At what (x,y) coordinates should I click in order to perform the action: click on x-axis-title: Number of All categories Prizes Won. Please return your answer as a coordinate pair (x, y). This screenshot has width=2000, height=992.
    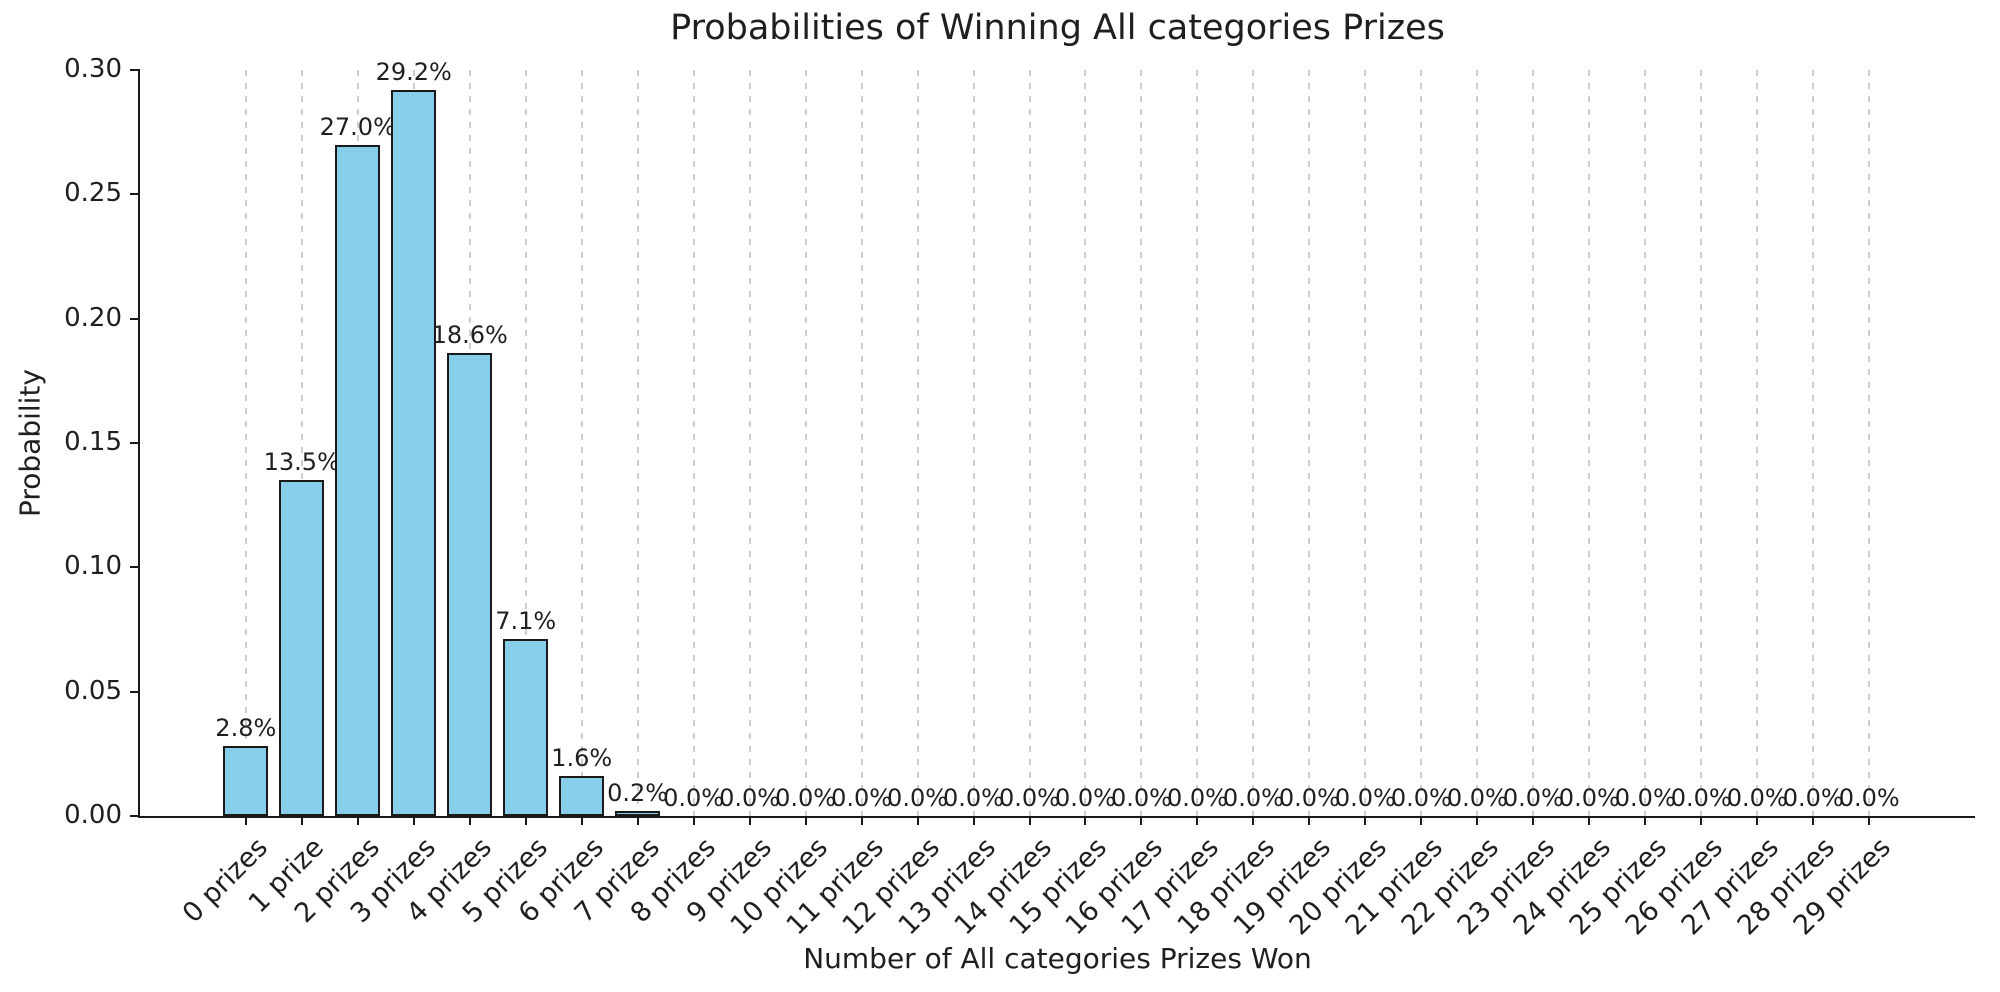
    Looking at the image, I should click on (1057, 958).